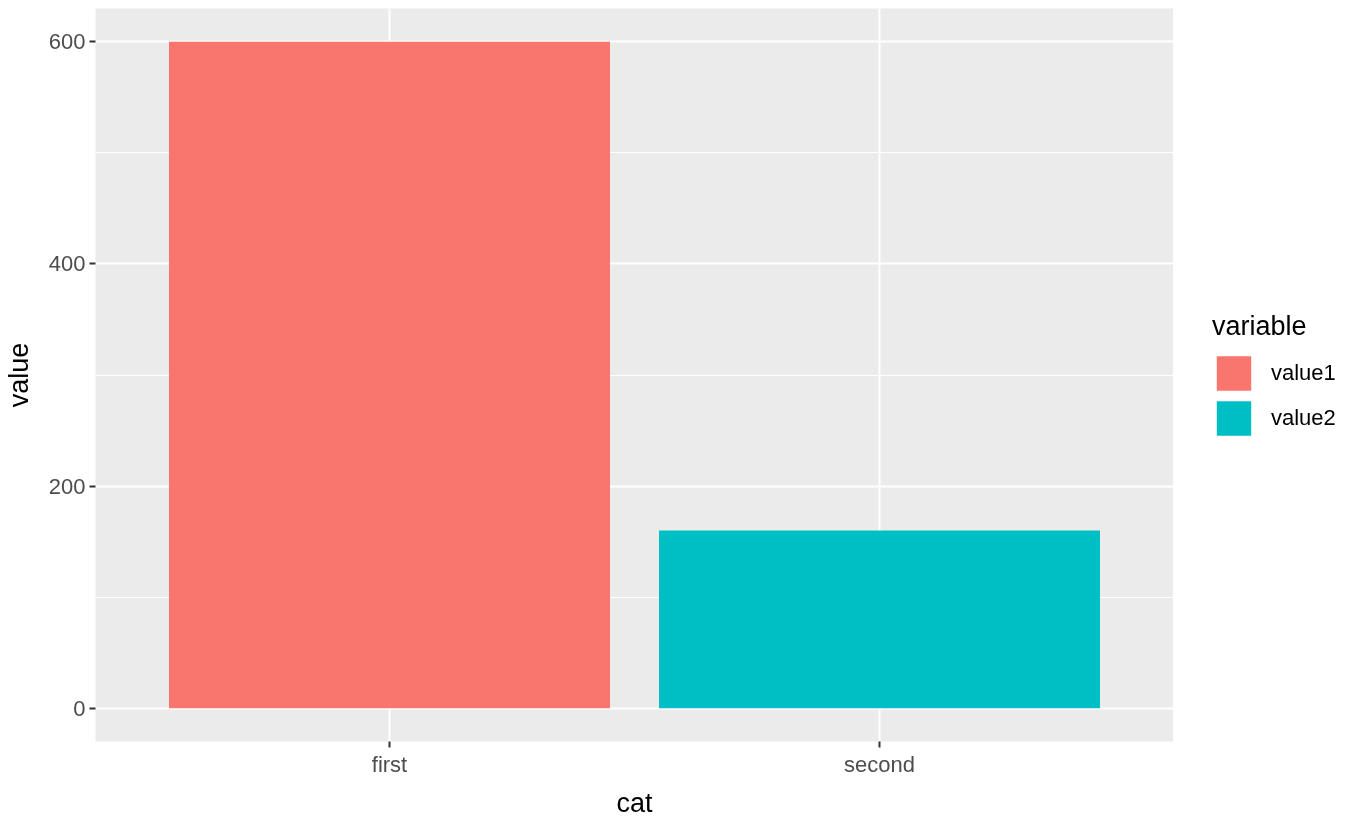 This screenshot has width=1351, height=820. What do you see at coordinates (1303, 417) in the screenshot?
I see `legend-label: value2` at bounding box center [1303, 417].